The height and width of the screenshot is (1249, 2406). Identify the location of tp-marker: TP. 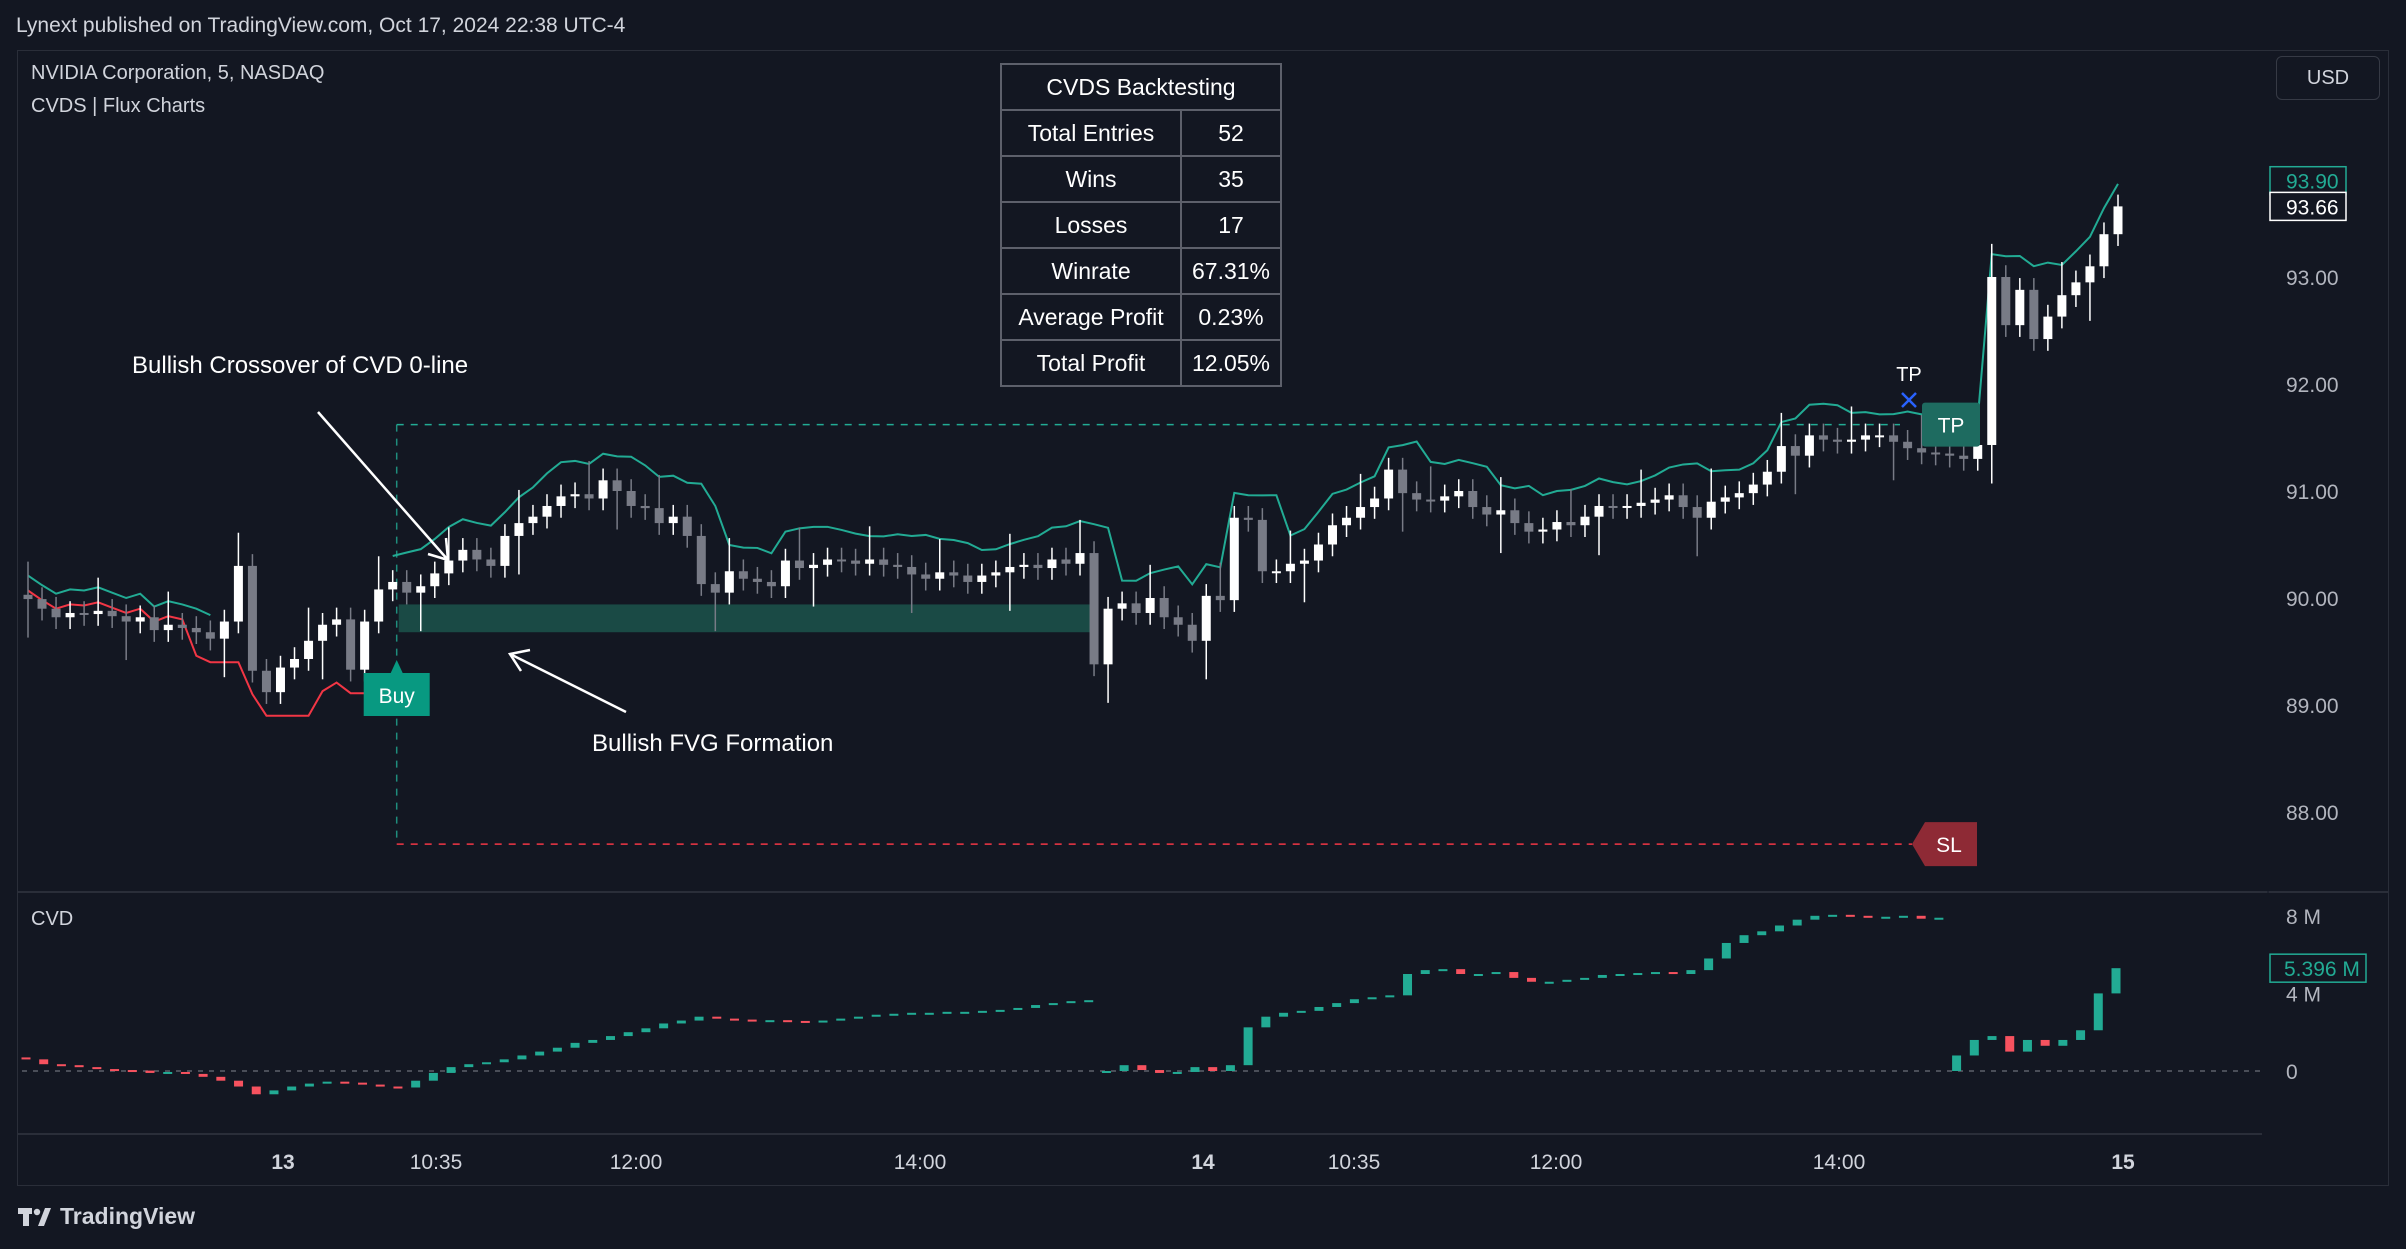
(1909, 386).